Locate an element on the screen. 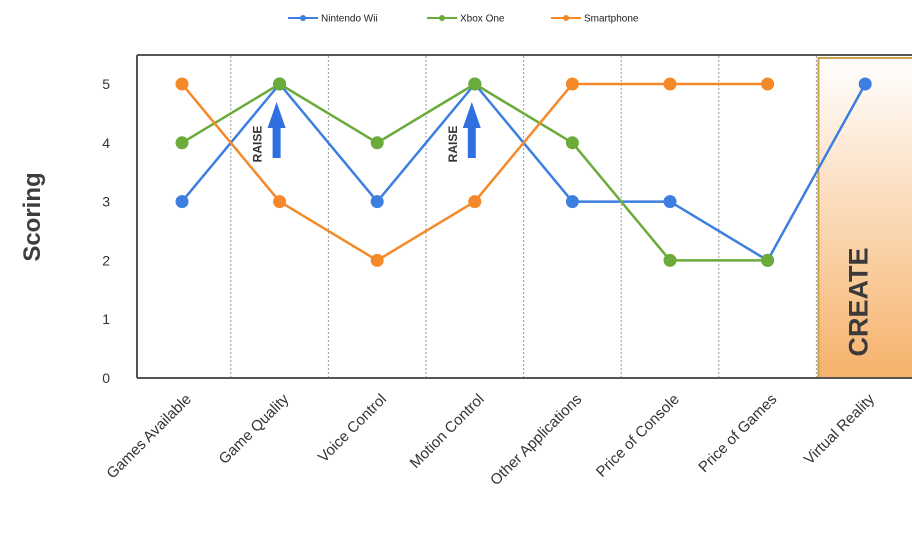 This screenshot has height=547, width=912. y-tick-label: 3 is located at coordinates (106, 202).